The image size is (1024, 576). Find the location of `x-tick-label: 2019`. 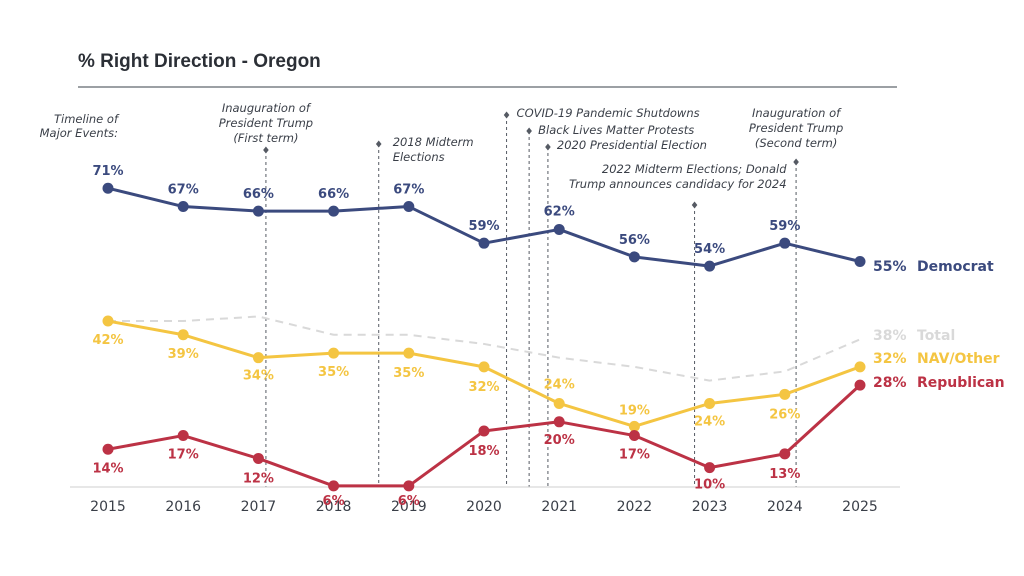

x-tick-label: 2019 is located at coordinates (409, 507).